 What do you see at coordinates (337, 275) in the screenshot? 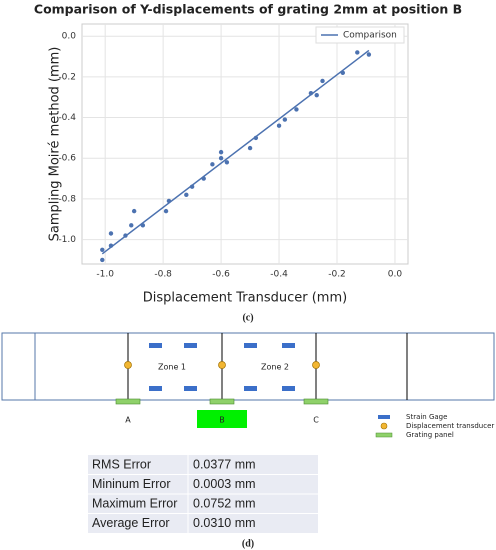
I see `x-tick-label: -0.2` at bounding box center [337, 275].